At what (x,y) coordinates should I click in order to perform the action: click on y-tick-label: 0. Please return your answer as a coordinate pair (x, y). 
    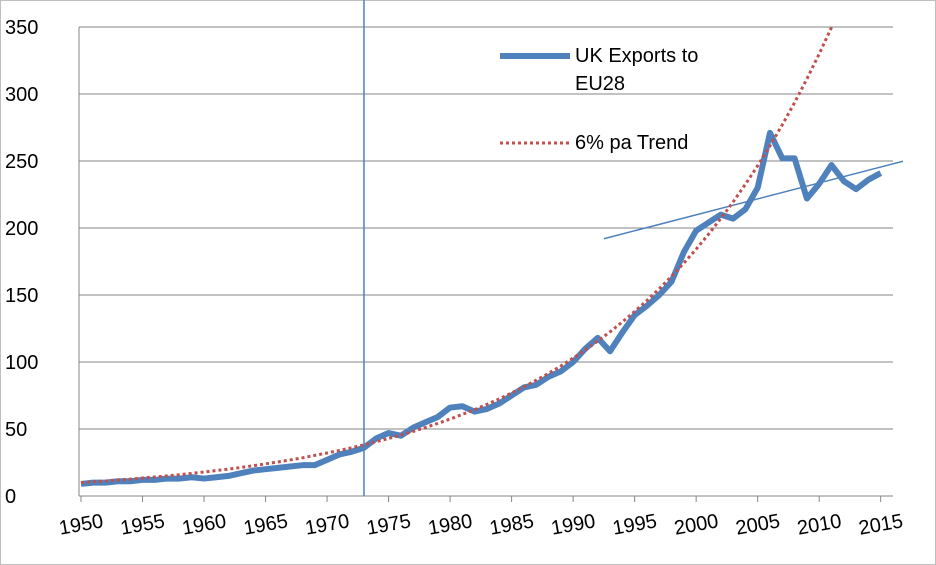
    Looking at the image, I should click on (10, 497).